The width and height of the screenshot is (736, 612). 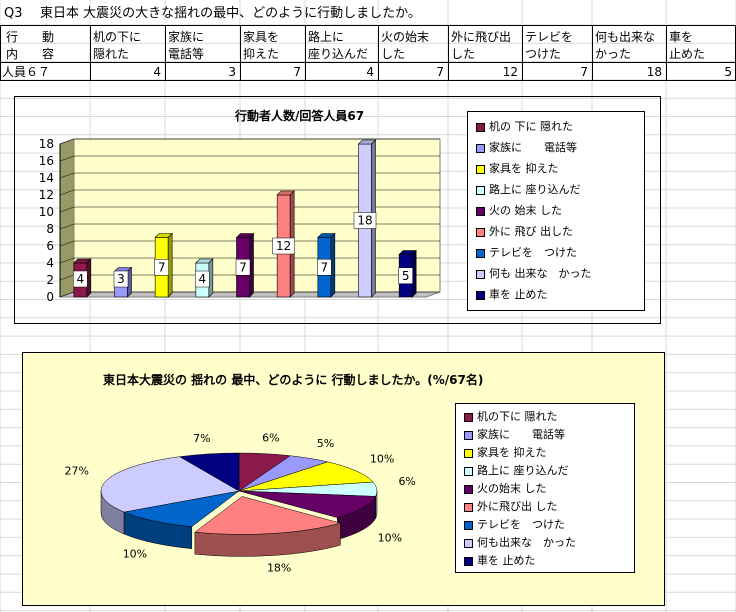 I want to click on legend-label: 家族に 電話等, so click(x=521, y=434).